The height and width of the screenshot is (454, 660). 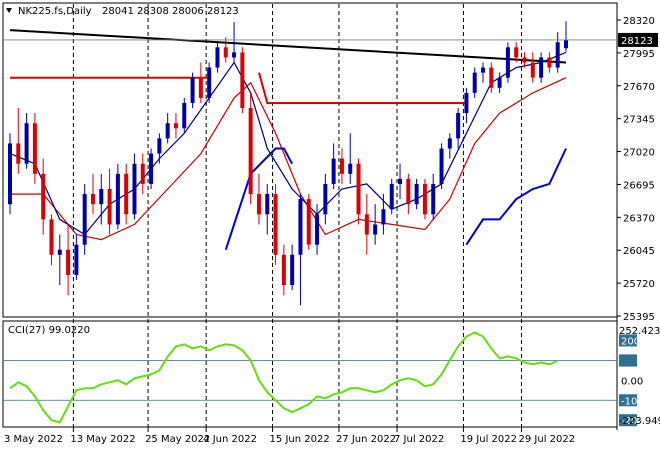 I want to click on cci-min-label: -223.949, so click(x=639, y=421).